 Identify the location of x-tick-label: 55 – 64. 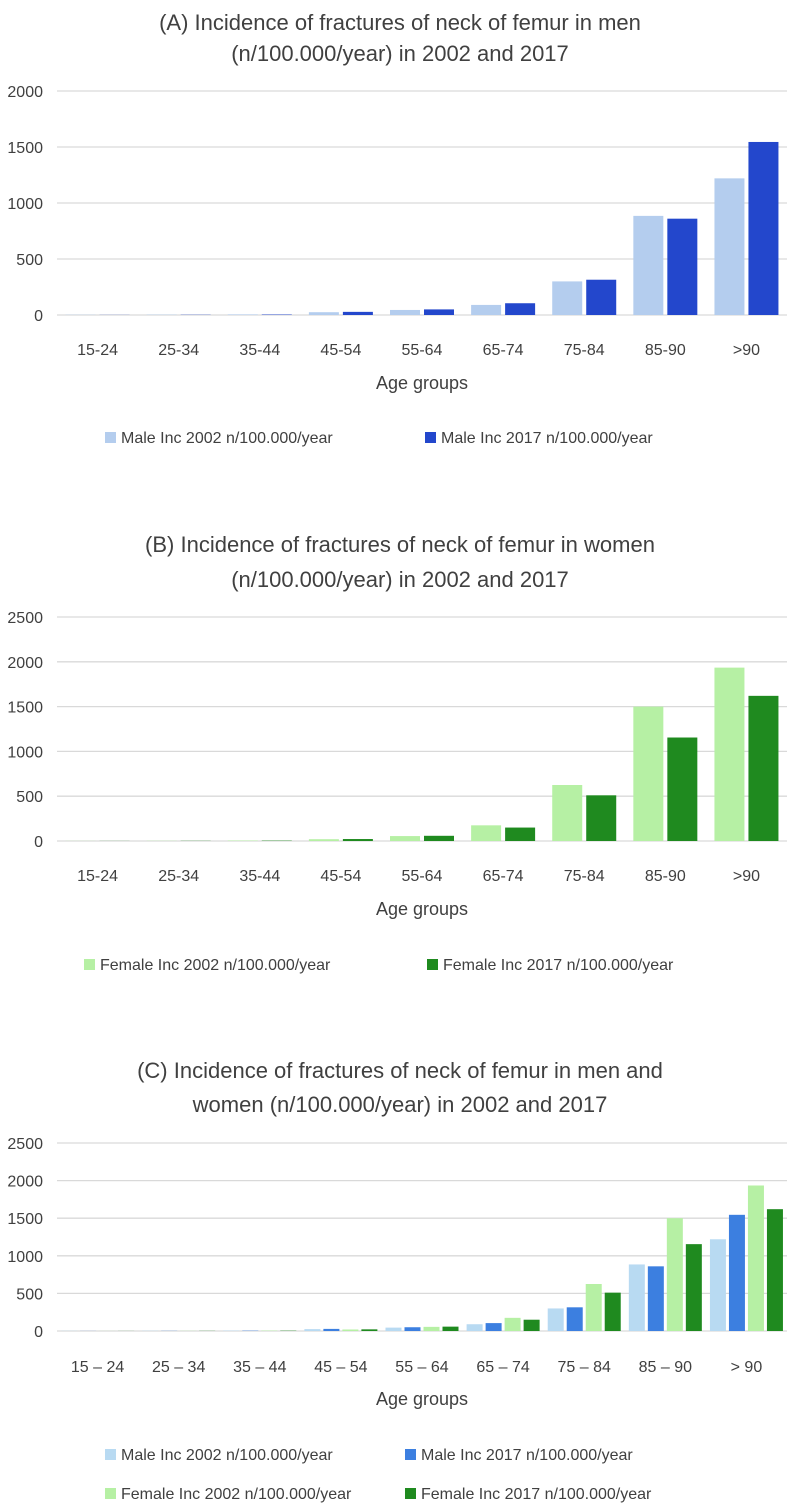
(421, 1367).